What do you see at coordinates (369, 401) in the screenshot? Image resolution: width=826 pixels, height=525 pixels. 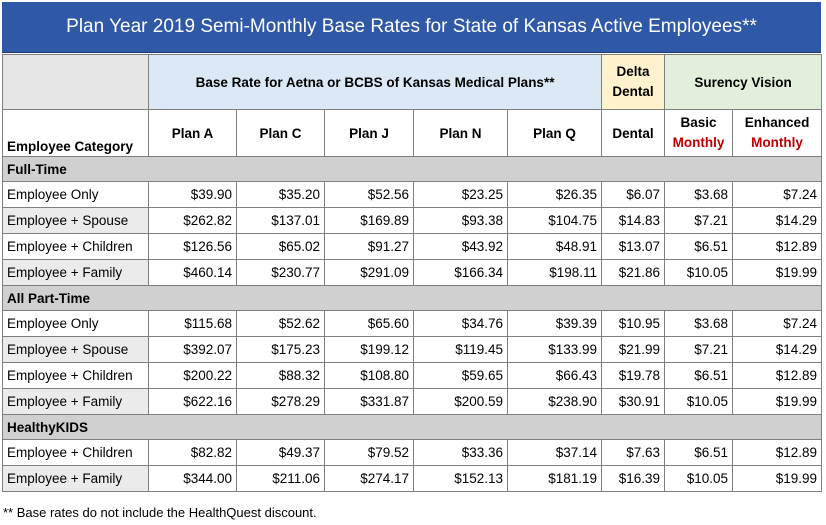 I see `rate-cell: $331.87` at bounding box center [369, 401].